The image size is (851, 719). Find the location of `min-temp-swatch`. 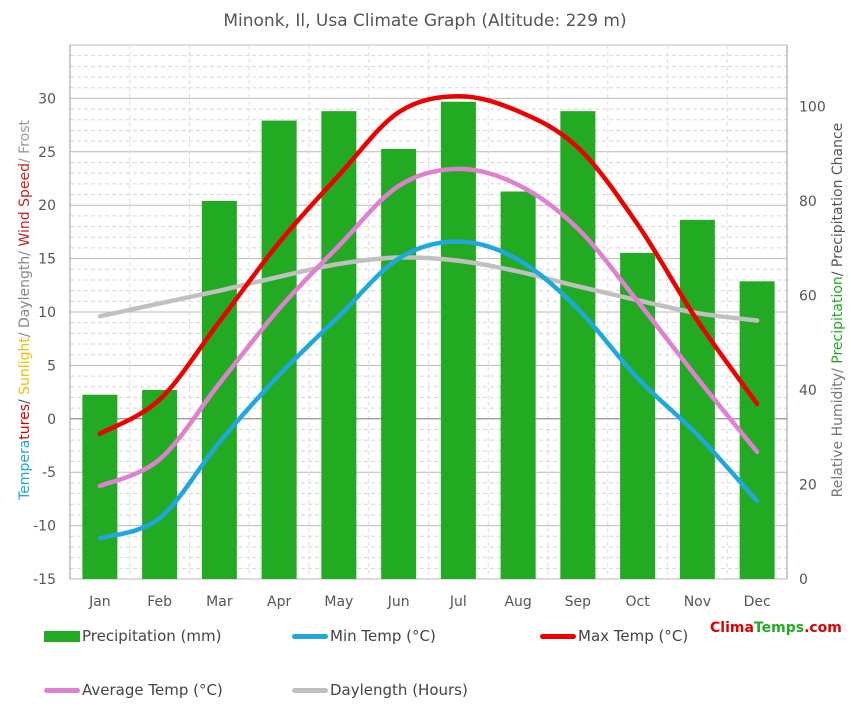

min-temp-swatch is located at coordinates (310, 636).